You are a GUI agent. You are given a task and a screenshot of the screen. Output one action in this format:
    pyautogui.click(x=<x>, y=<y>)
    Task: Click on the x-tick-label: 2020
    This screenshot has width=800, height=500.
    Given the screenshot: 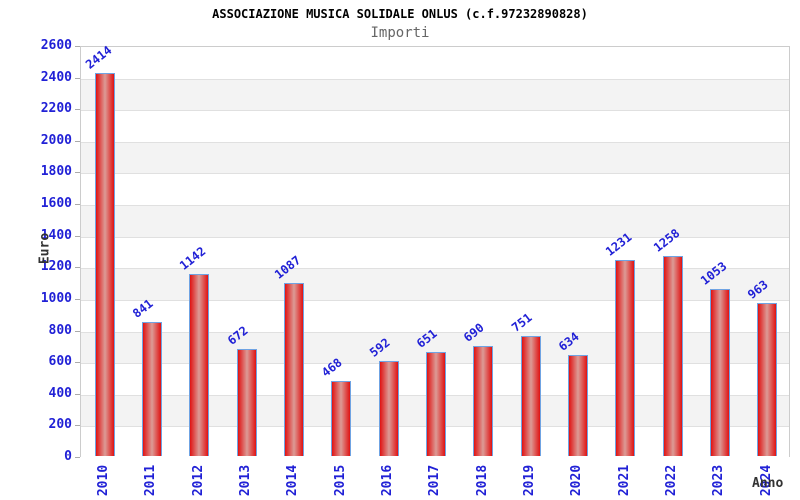 What is the action you would take?
    pyautogui.click(x=577, y=480)
    